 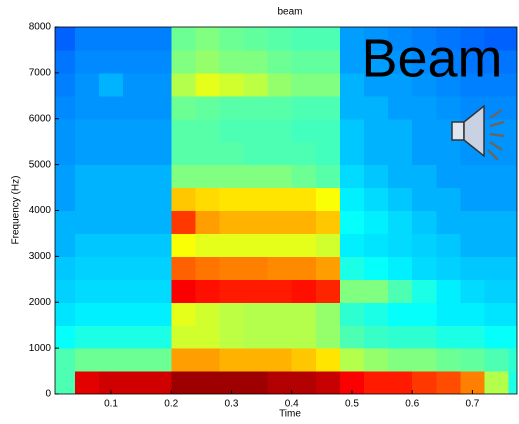 I want to click on speaker-icon, so click(x=478, y=132).